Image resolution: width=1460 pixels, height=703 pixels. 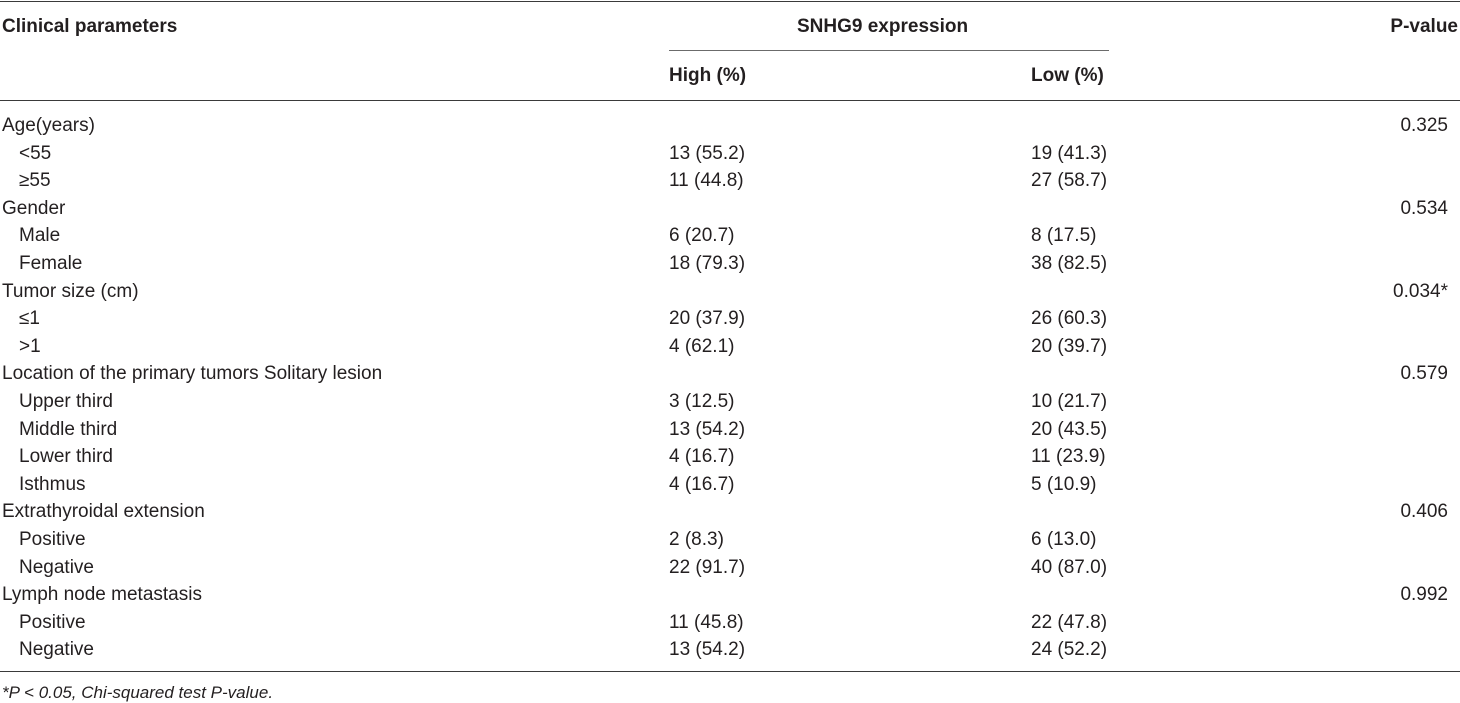 What do you see at coordinates (1069, 181) in the screenshot?
I see `cell-low: 27 (58.7)` at bounding box center [1069, 181].